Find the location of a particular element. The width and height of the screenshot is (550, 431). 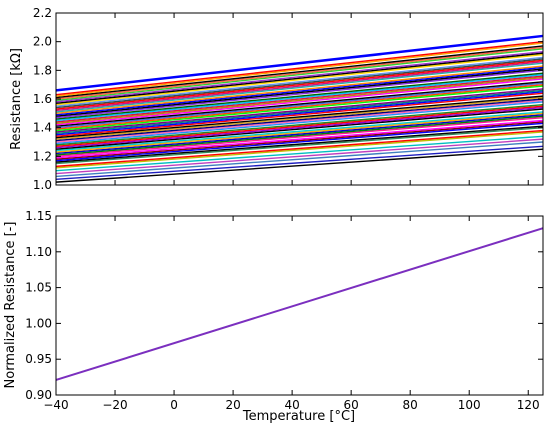

normalized-y-tick-label: 1.15 is located at coordinates (38, 216).